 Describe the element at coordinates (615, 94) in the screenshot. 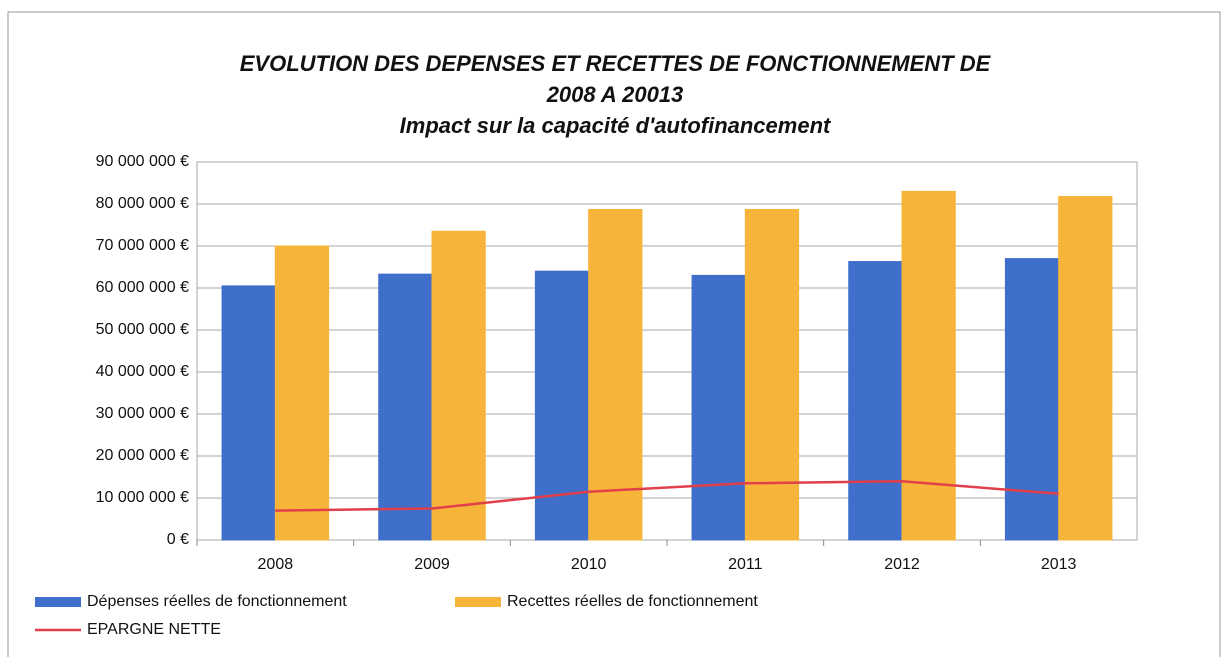

I see `chart-title: 2008 A 20013` at that location.